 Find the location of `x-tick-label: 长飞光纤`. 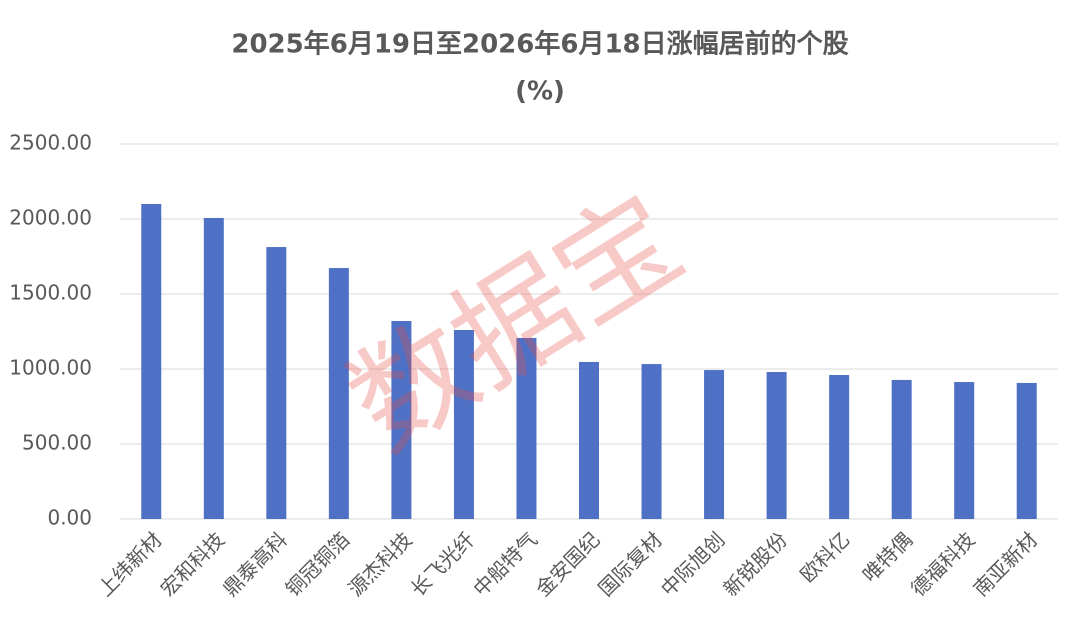

x-tick-label: 长飞光纤 is located at coordinates (443, 564).